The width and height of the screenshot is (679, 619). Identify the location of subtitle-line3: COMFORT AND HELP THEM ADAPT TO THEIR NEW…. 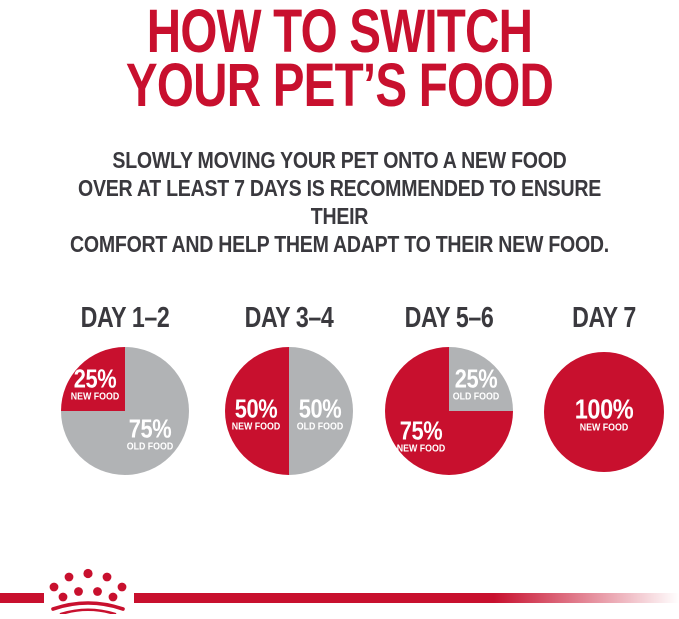
(339, 244).